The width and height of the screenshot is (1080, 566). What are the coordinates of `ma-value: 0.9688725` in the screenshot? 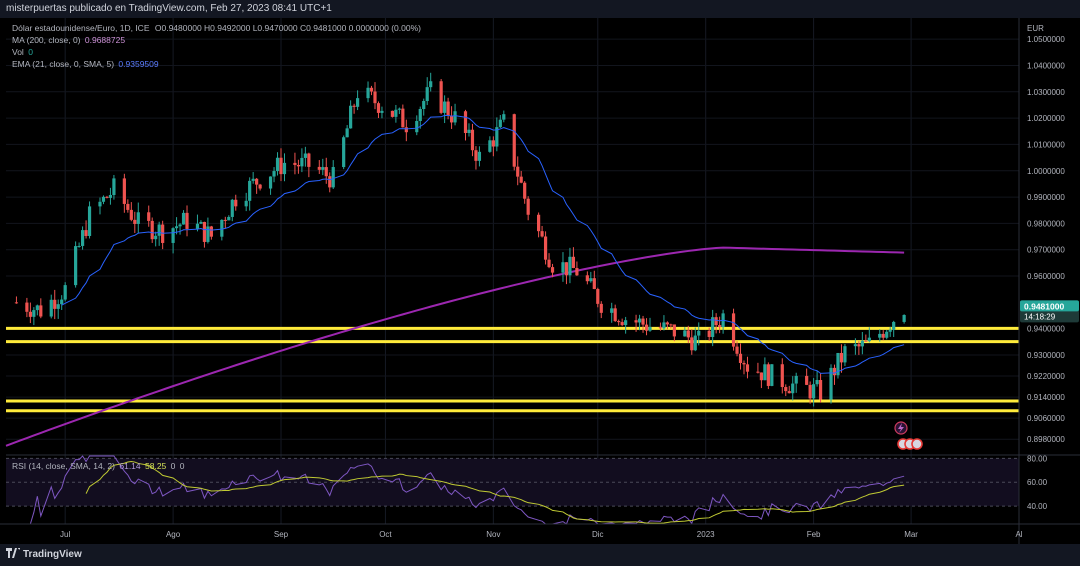 It's located at (105, 40).